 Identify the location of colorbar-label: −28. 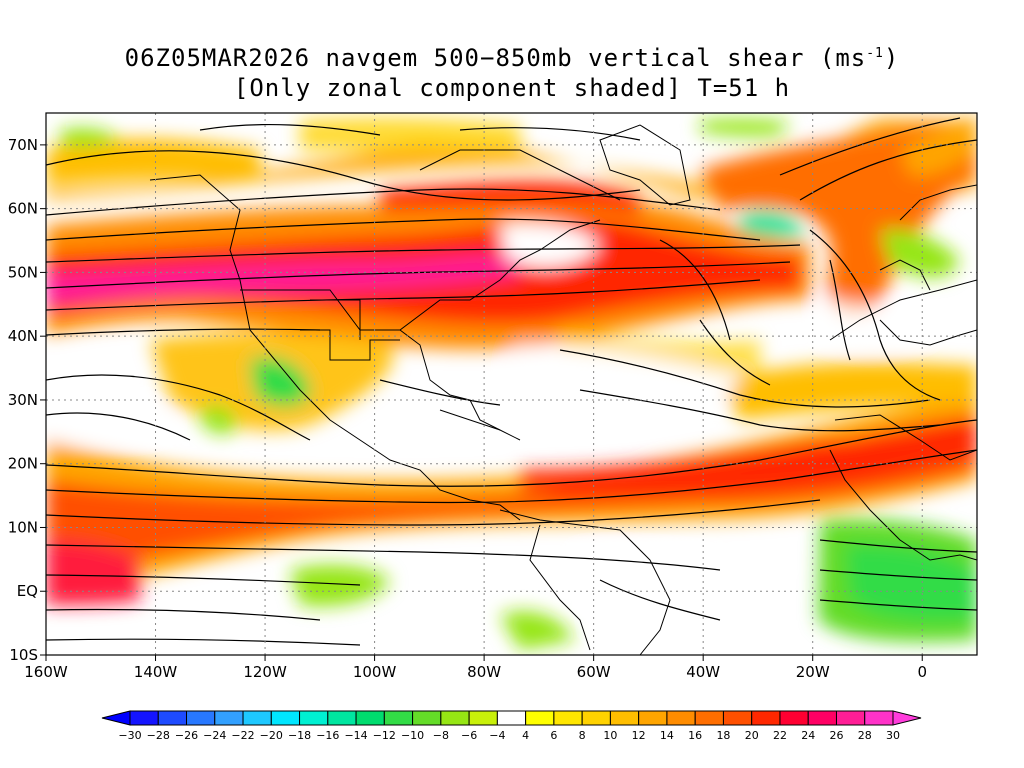
(158, 735).